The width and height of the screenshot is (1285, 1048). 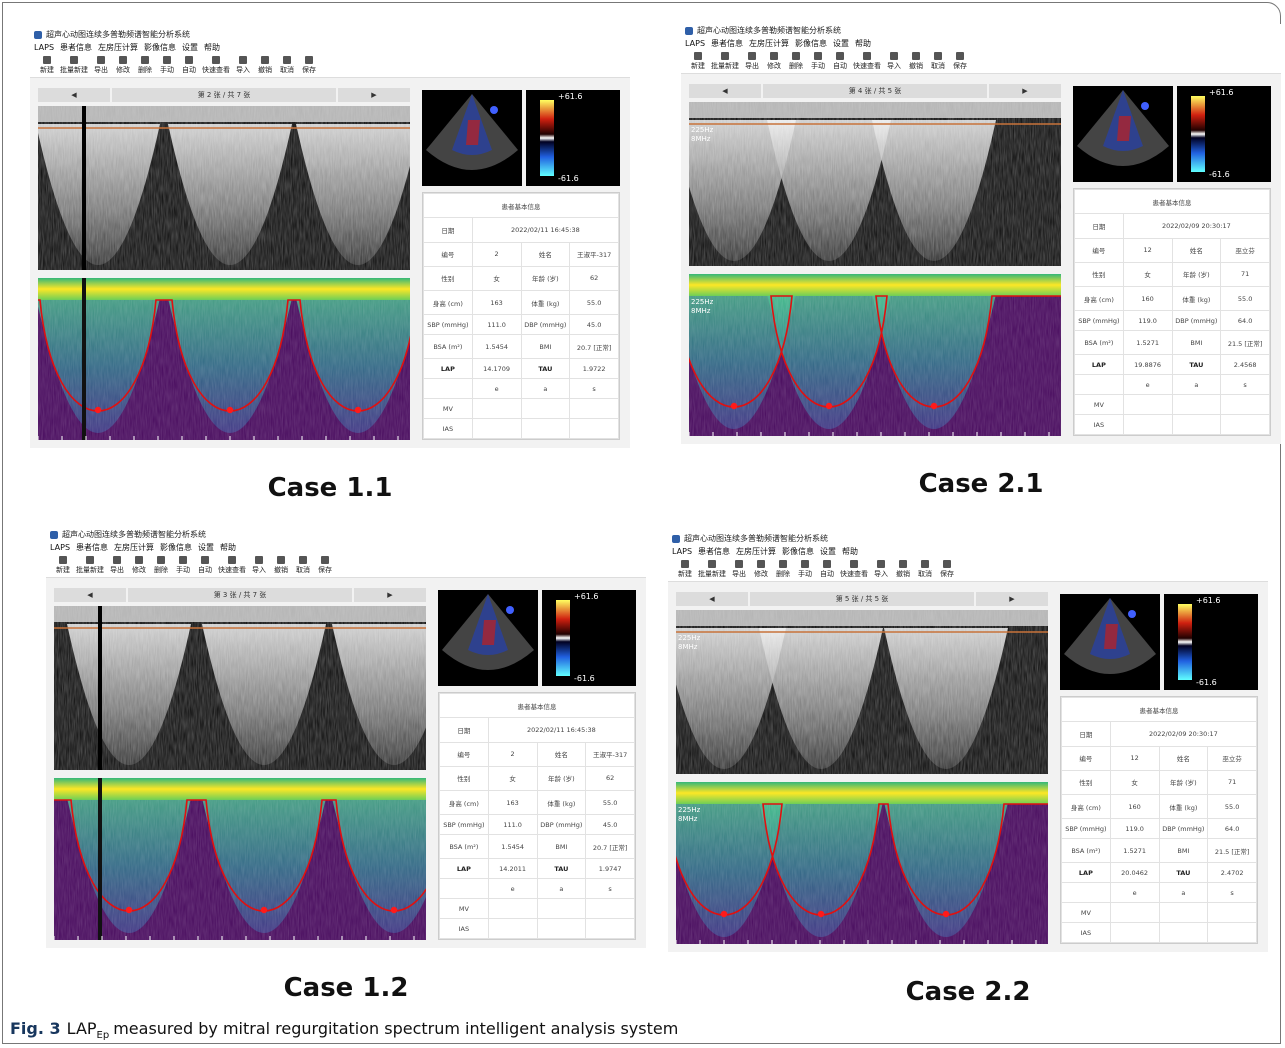 What do you see at coordinates (1183, 807) in the screenshot?
I see `table-cell: 体重 (kg)` at bounding box center [1183, 807].